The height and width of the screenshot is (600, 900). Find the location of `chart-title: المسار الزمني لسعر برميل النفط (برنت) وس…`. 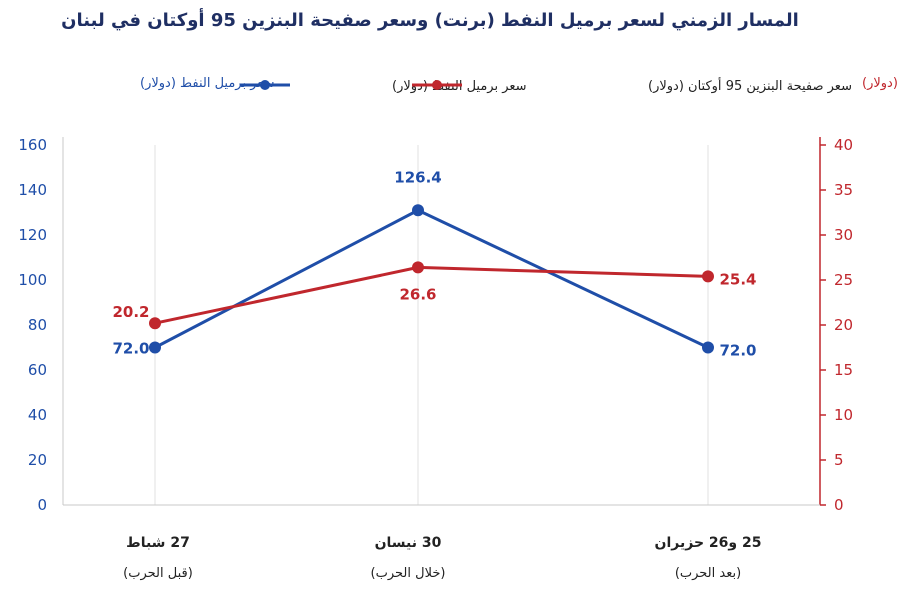

chart-title: المسار الزمني لسعر برميل النفط (برنت) وس… is located at coordinates (430, 19).